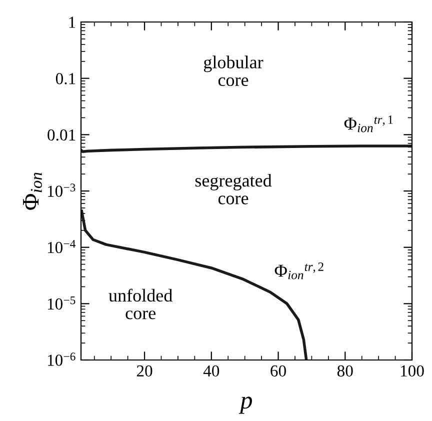  Describe the element at coordinates (62, 359) in the screenshot. I see `y-tick-label: 10$^{−6}$` at that location.